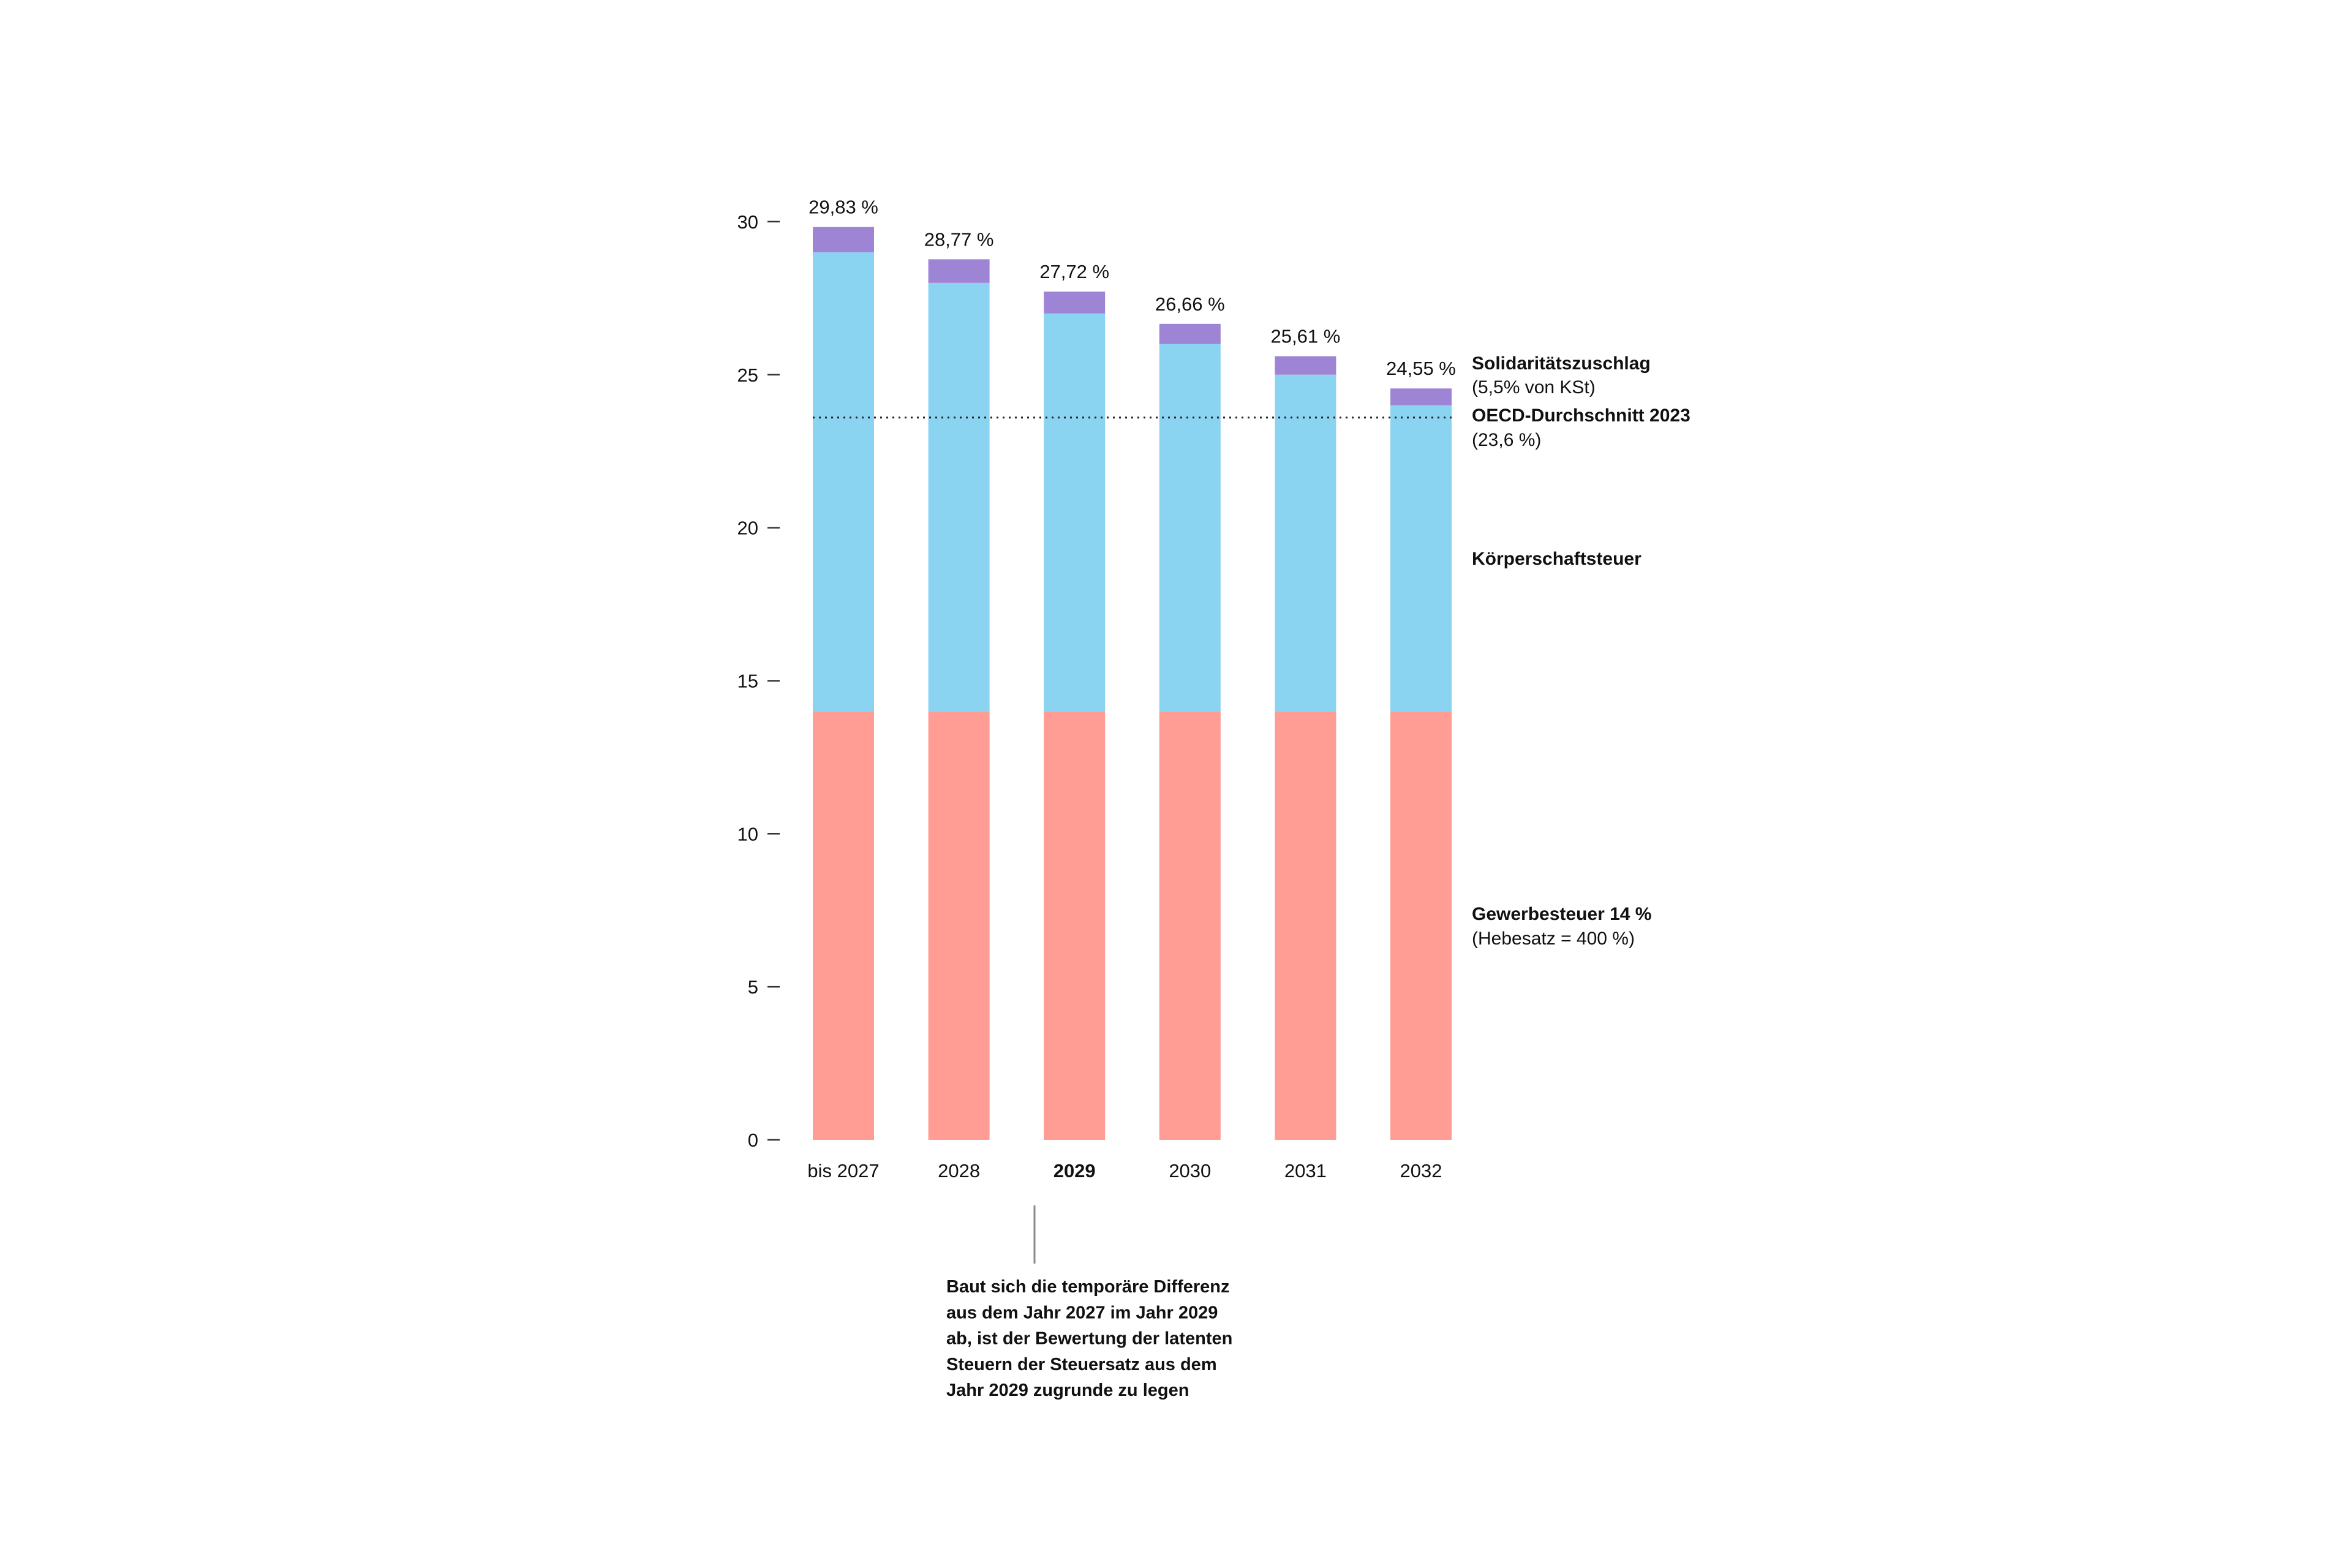  Describe the element at coordinates (748, 681) in the screenshot. I see `y-tick-label: 15` at that location.